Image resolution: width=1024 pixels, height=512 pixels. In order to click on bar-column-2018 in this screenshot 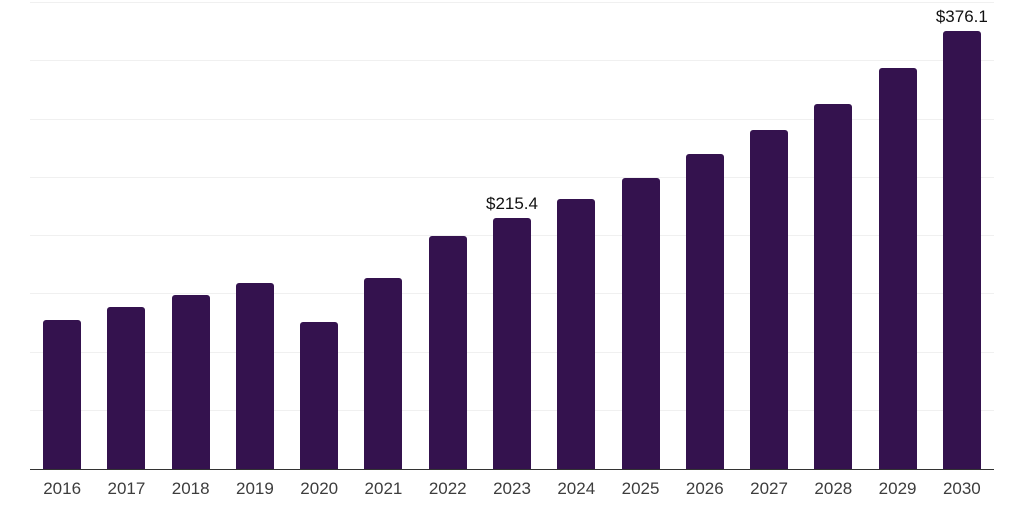, I will do `click(191, 236)`.